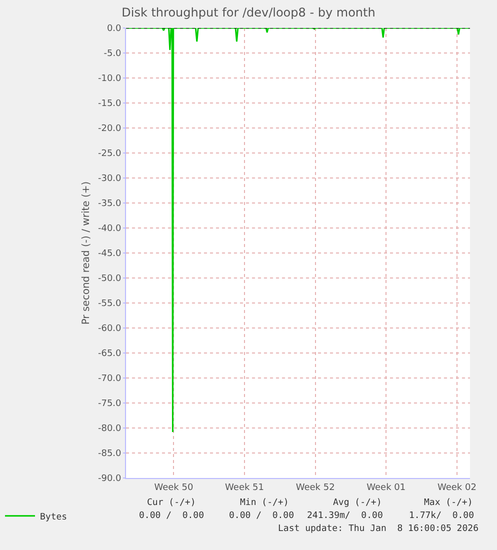 This screenshot has width=497, height=550. What do you see at coordinates (345, 516) in the screenshot?
I see `text: 241.39m/ 0.00` at bounding box center [345, 516].